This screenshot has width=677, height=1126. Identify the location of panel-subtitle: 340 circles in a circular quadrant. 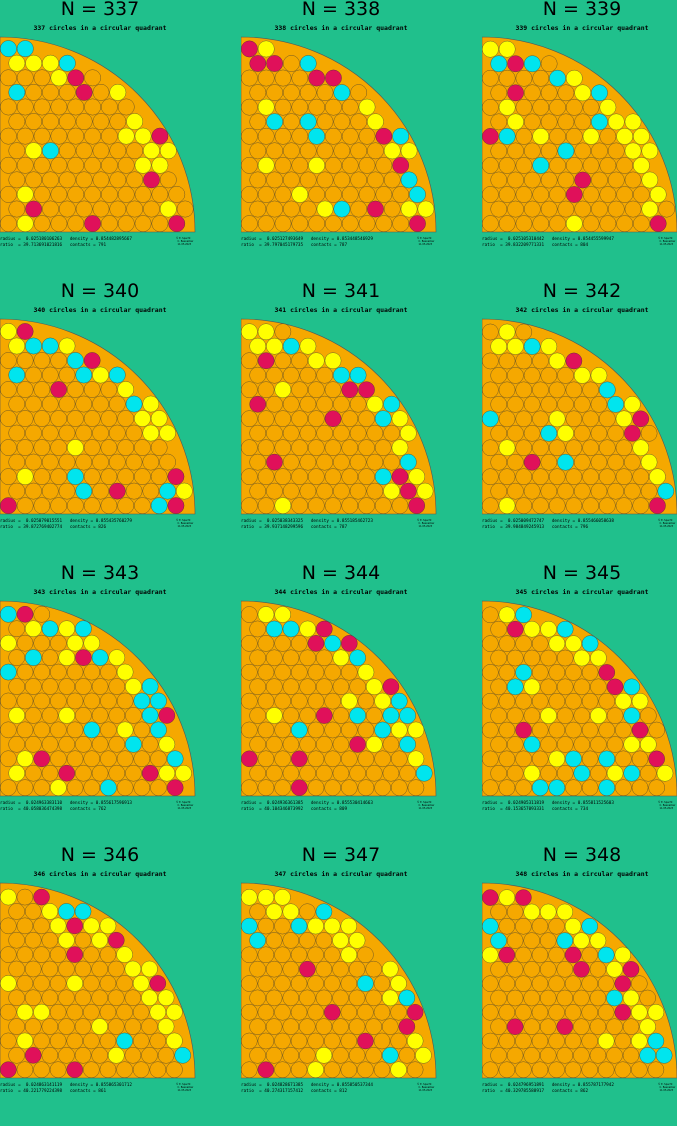
(100, 310).